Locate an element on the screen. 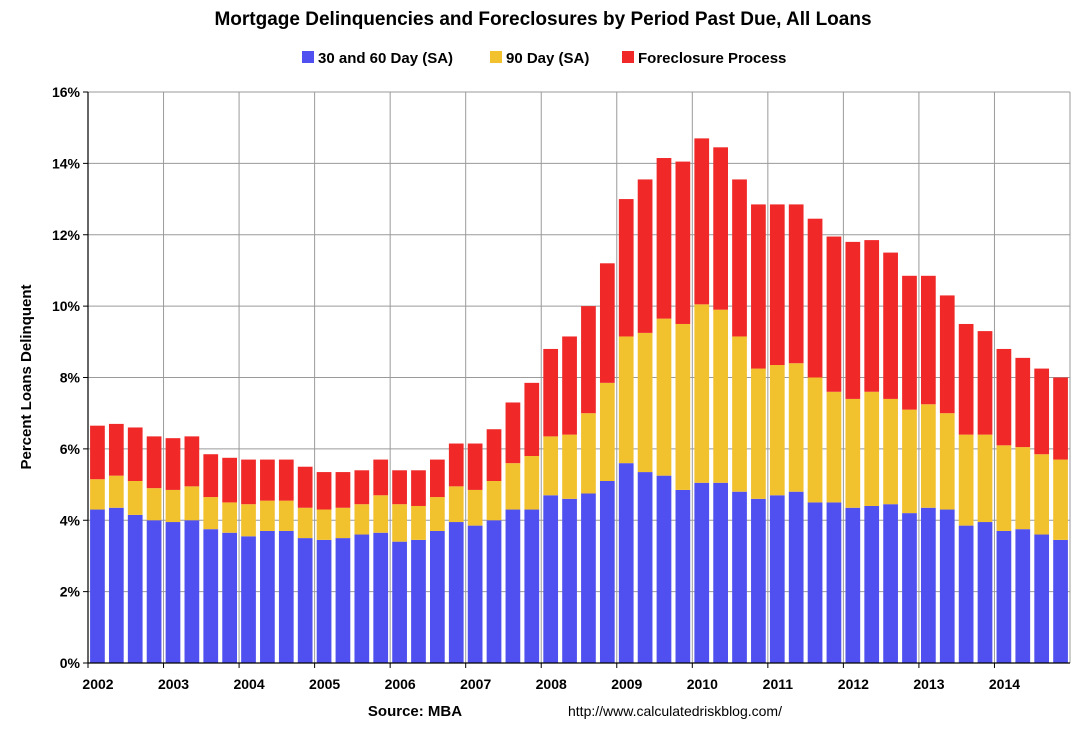  x-tick-label: 2013 is located at coordinates (928, 684).